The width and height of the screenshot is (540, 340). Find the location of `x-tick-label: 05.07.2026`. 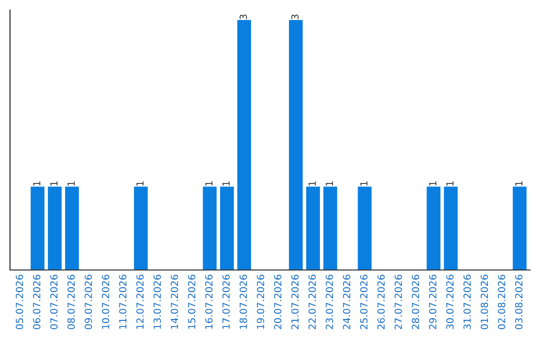

x-tick-label: 05.07.2026 is located at coordinates (20, 302).